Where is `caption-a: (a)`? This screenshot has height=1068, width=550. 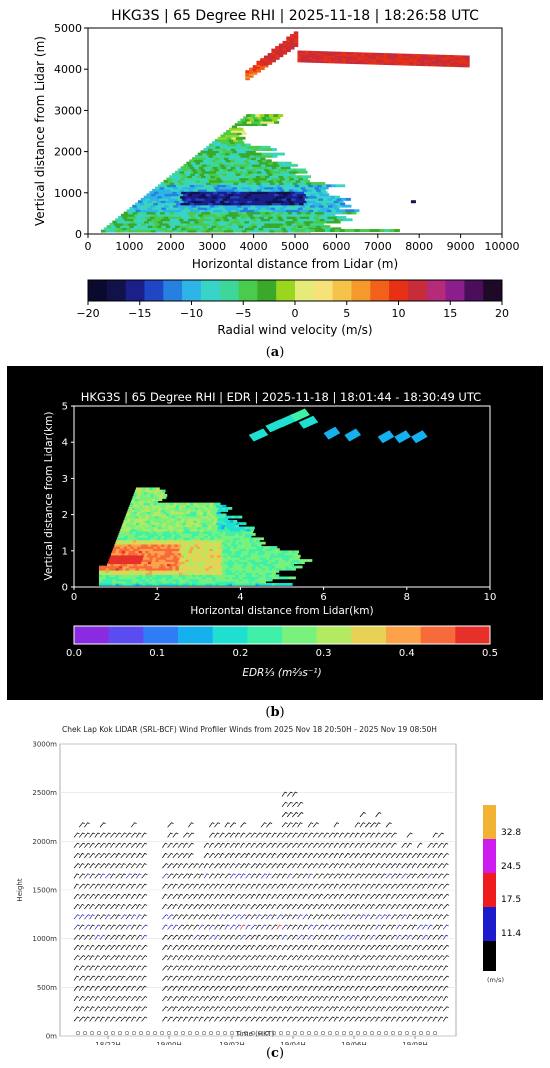
caption-a: (a) is located at coordinates (275, 352).